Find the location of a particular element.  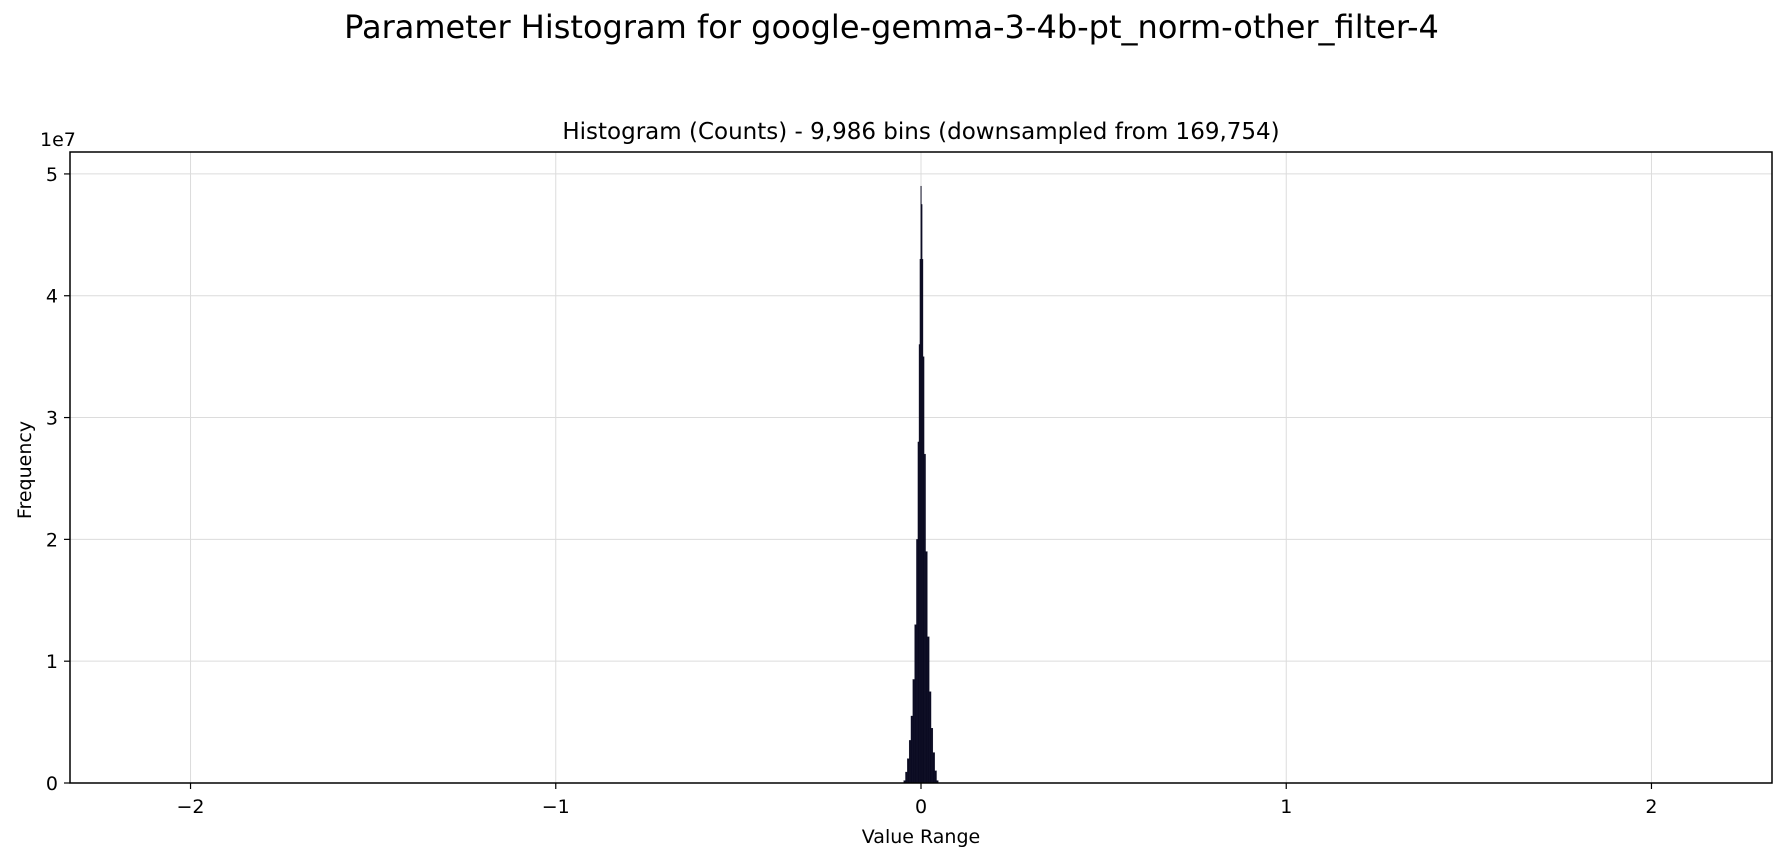

x-tick-label: −1 is located at coordinates (556, 807).